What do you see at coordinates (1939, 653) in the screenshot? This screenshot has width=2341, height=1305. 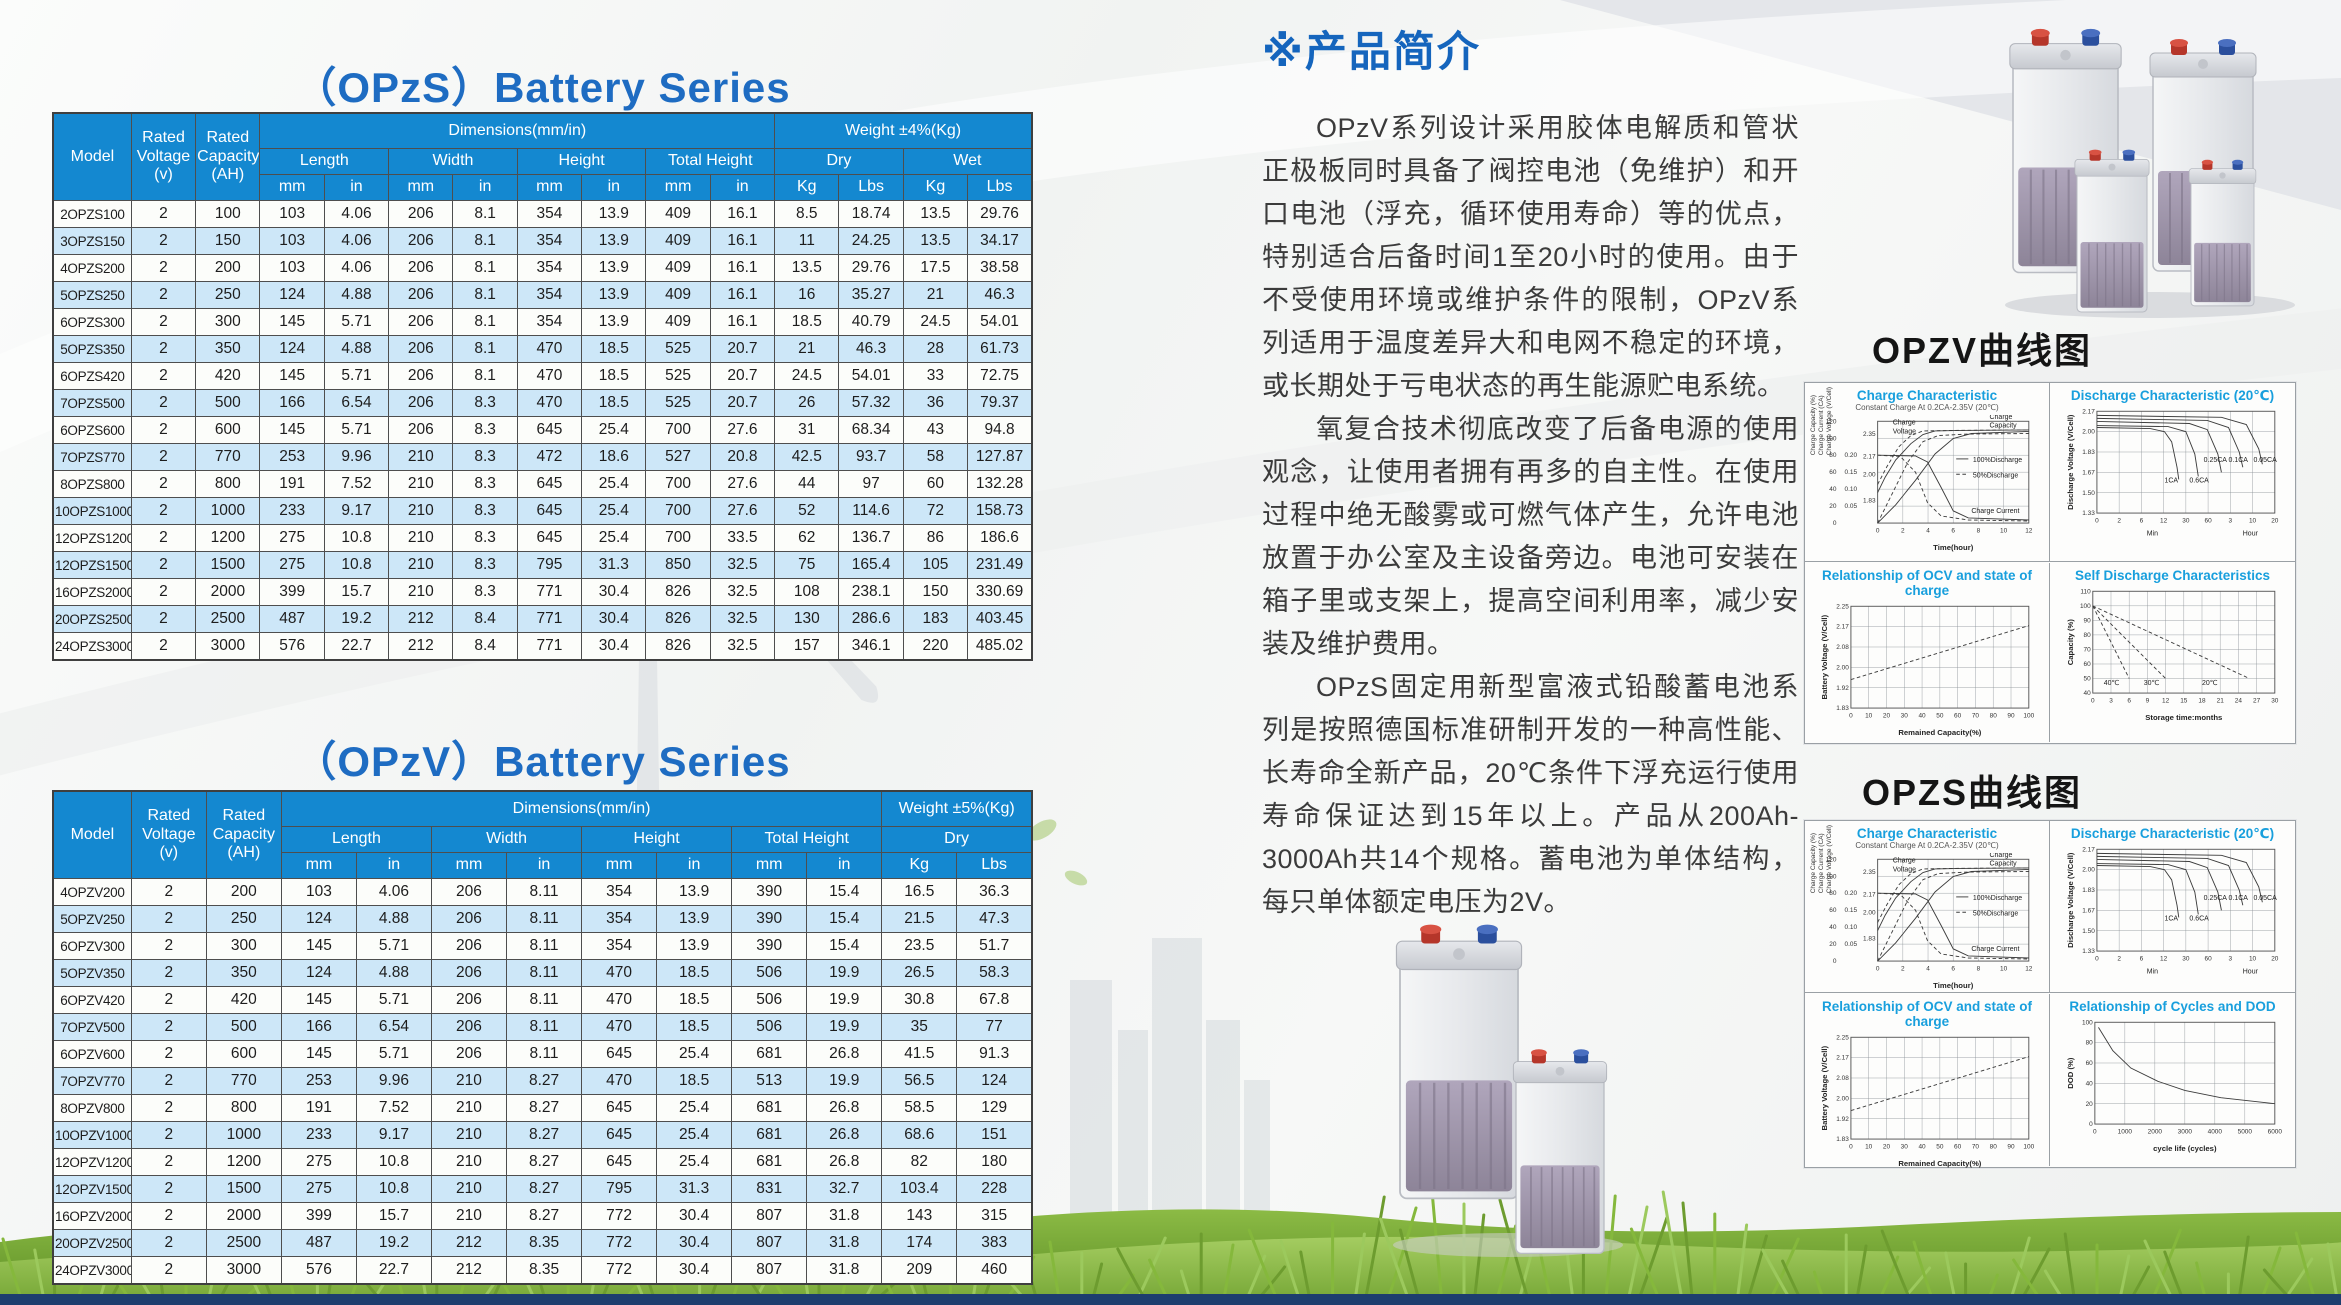 I see `chart-series-ocv` at bounding box center [1939, 653].